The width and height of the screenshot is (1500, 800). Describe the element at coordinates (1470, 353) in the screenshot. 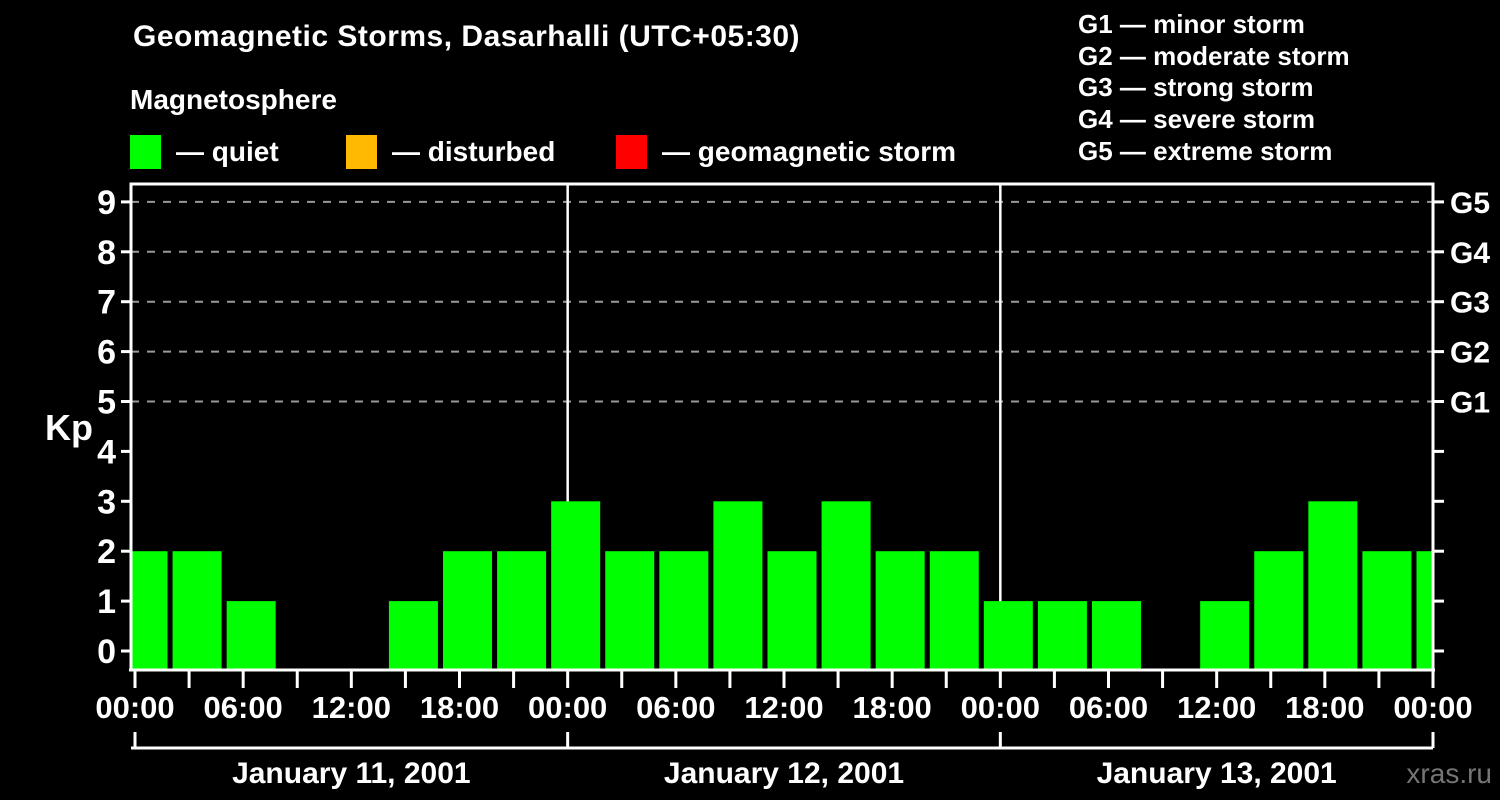

I see `g-scale-label: G2` at that location.